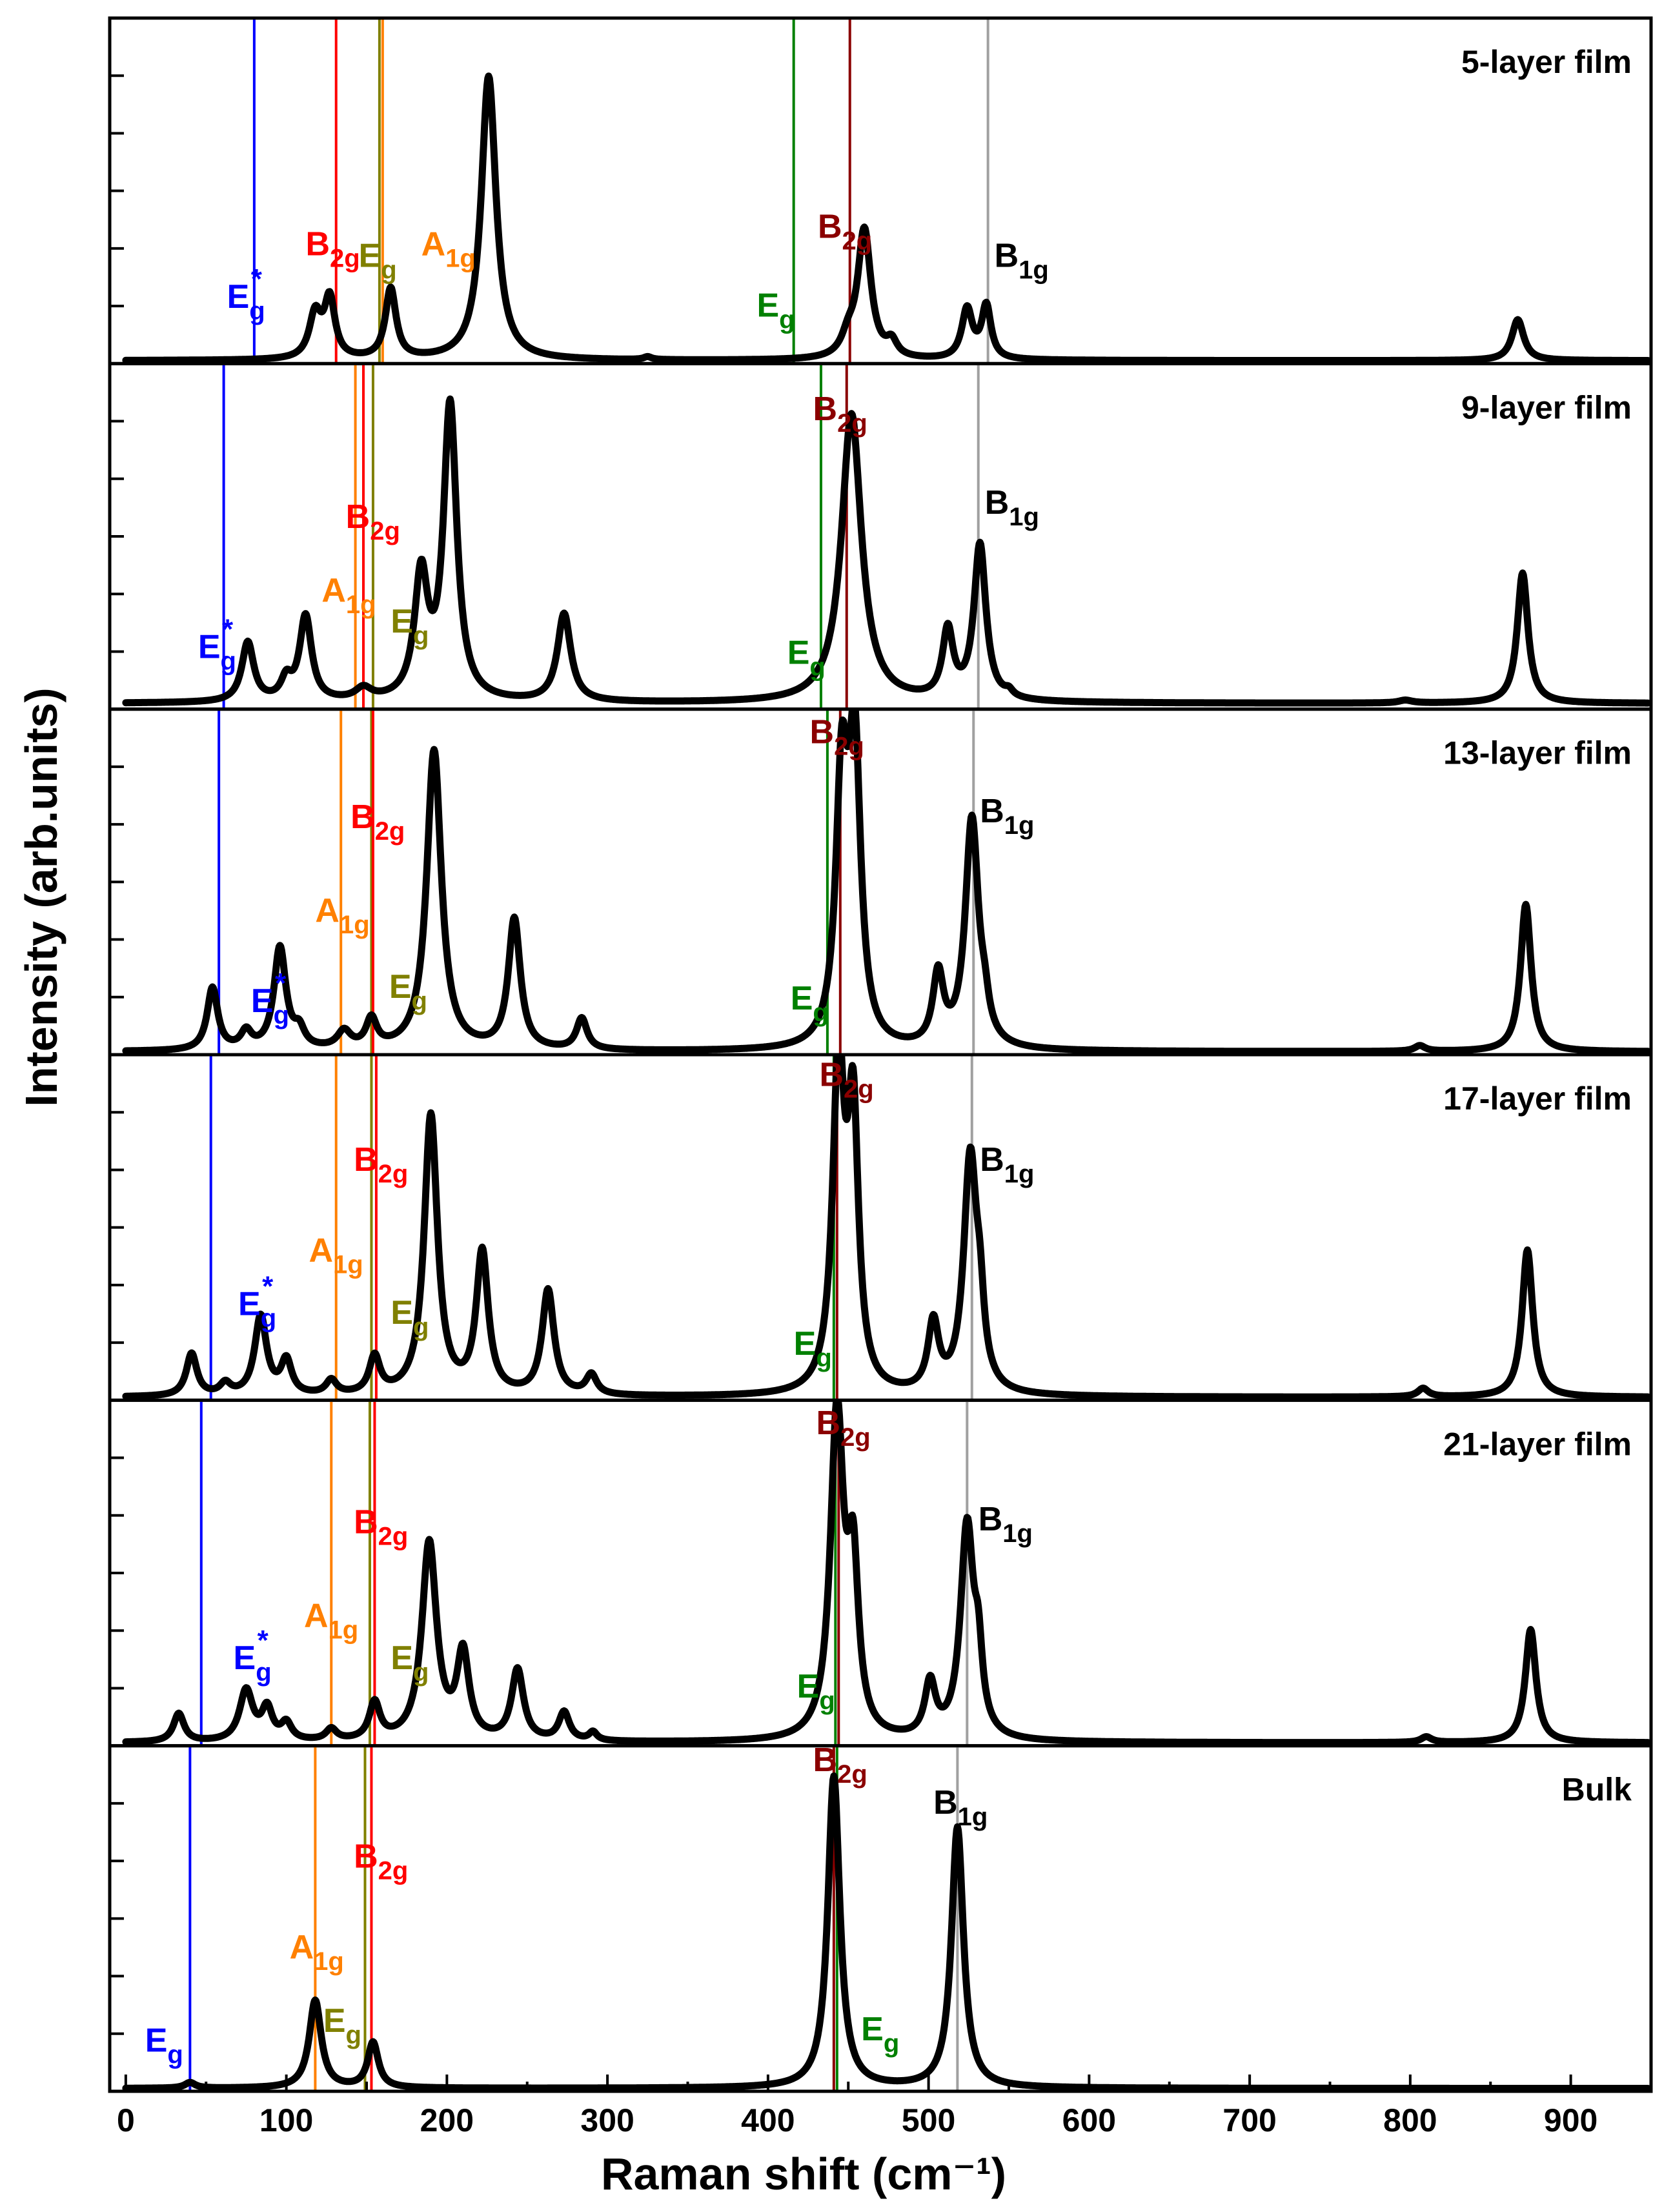 The height and width of the screenshot is (2212, 1673). Describe the element at coordinates (803, 2174) in the screenshot. I see `x-axis-title: Raman shift (cm⁻¹)` at that location.